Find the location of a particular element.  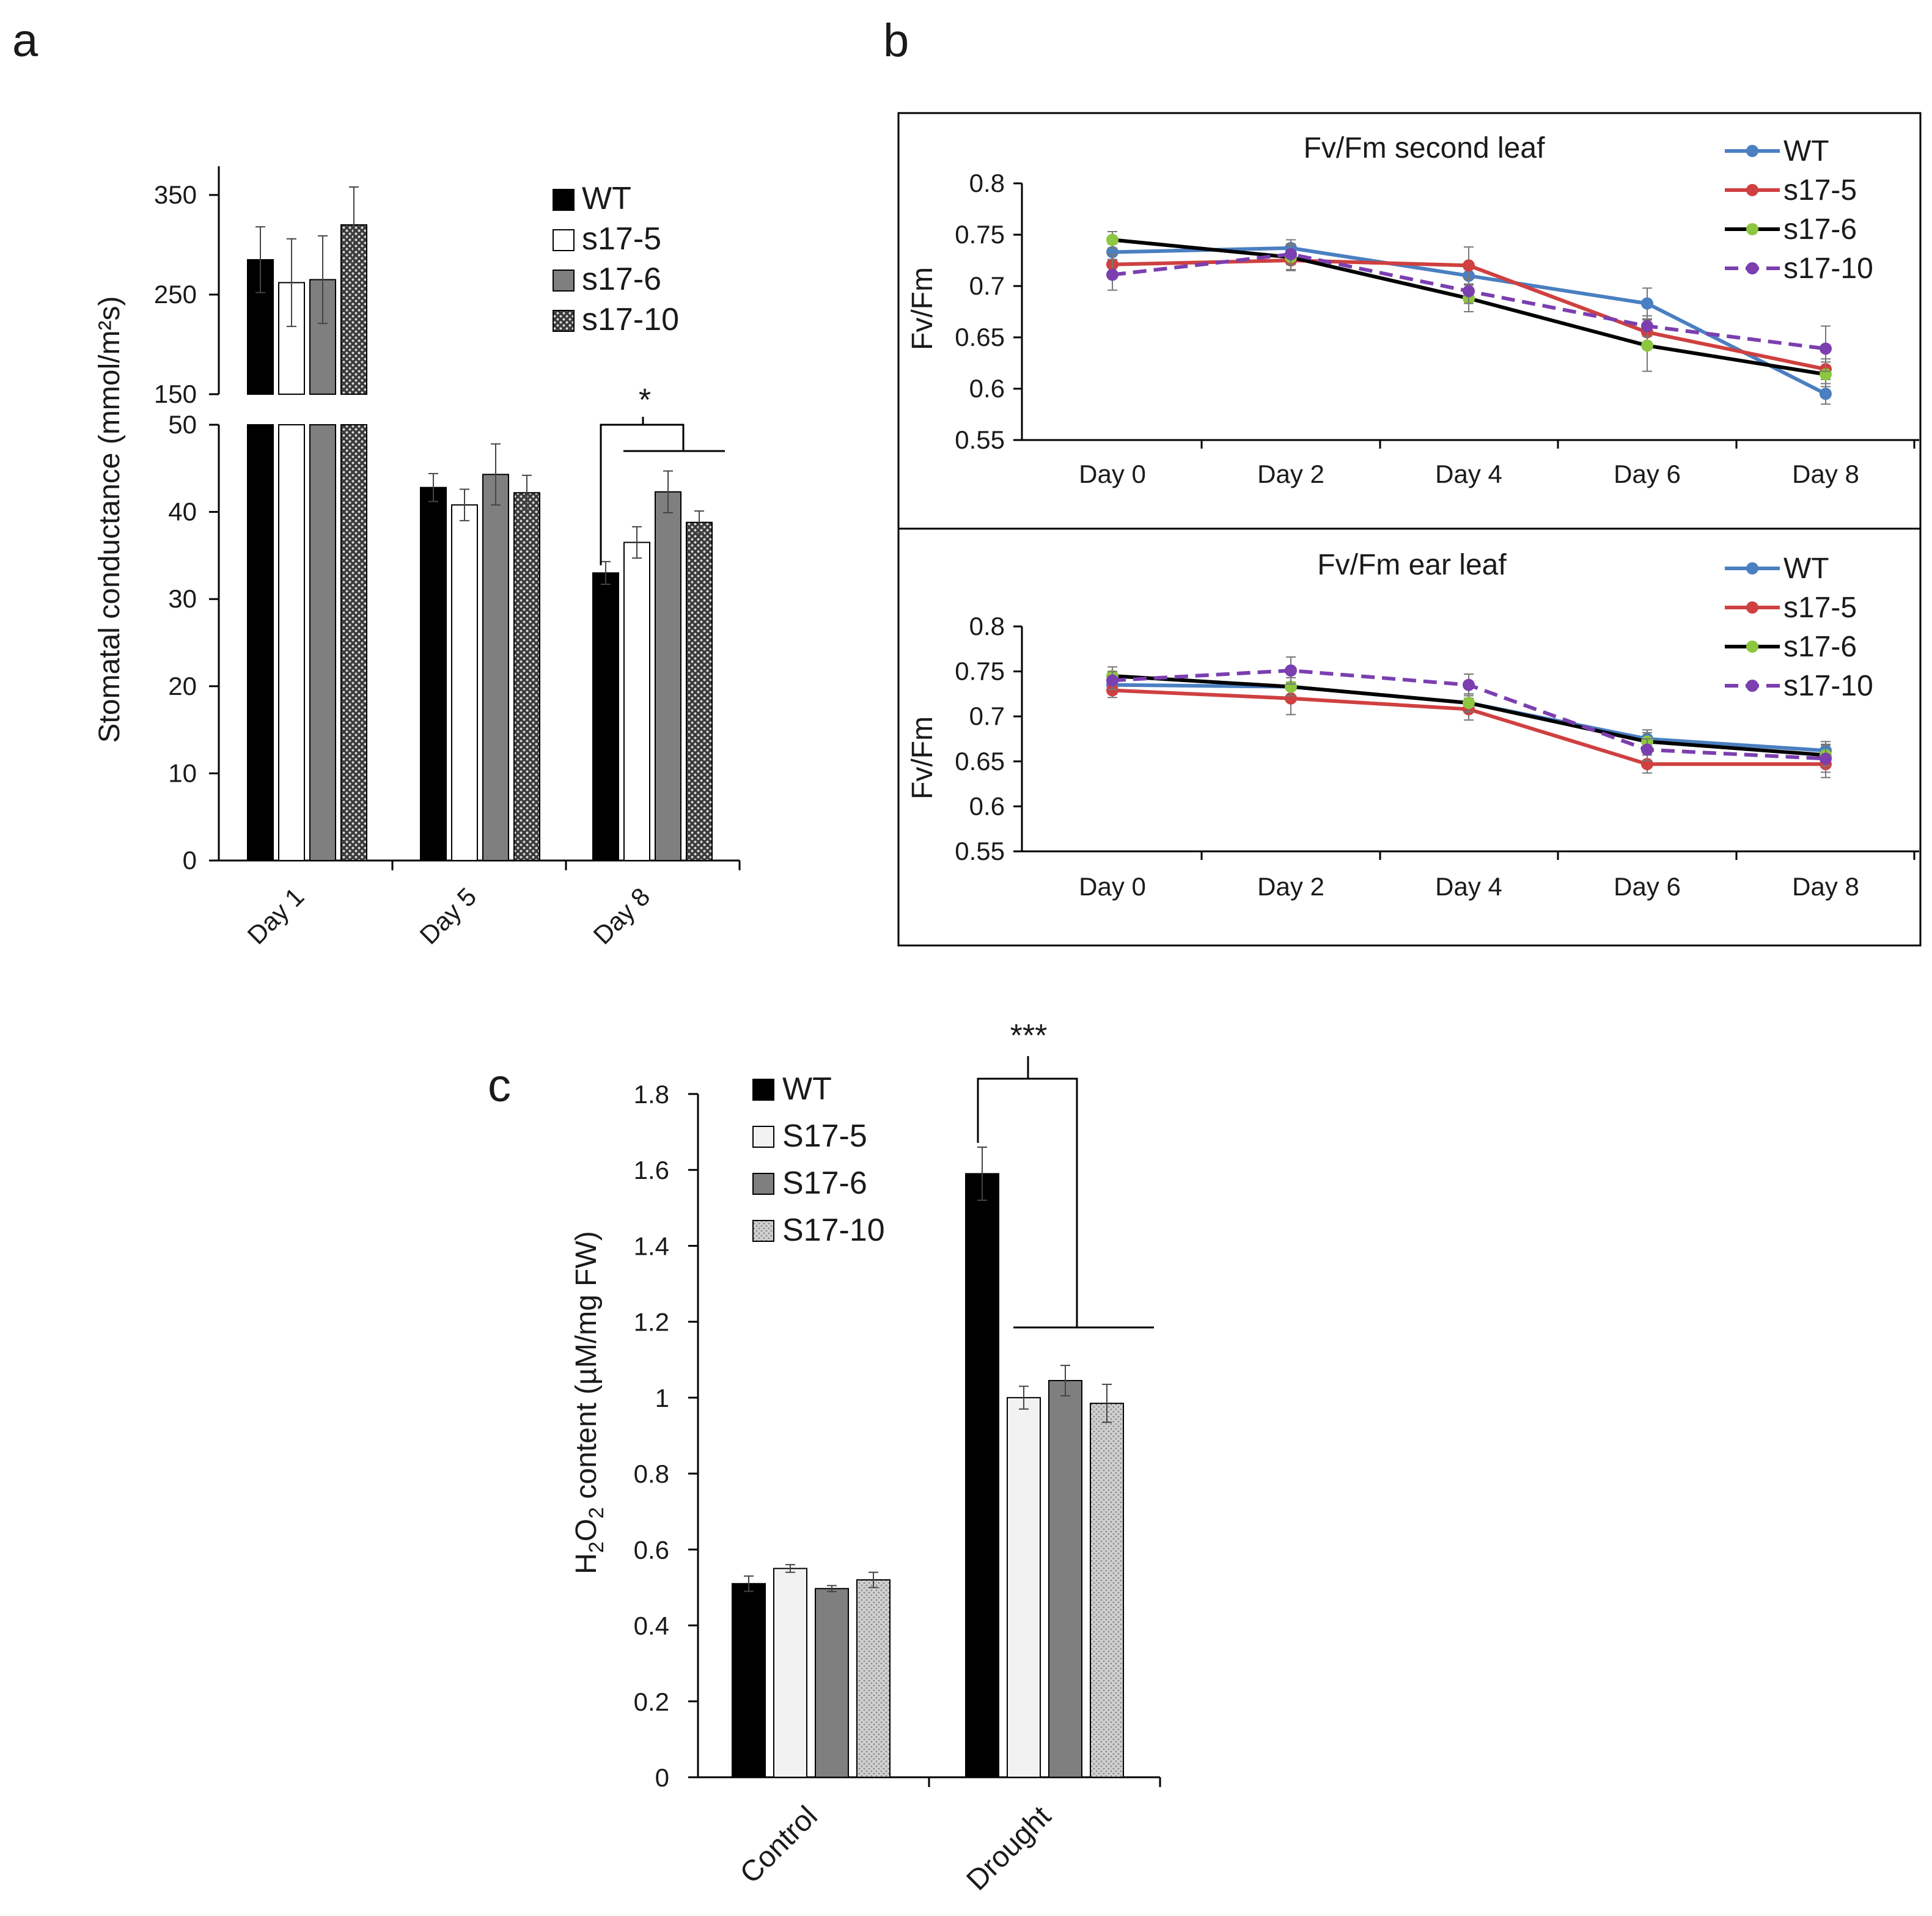

b2-y-tick-label: 0.8 is located at coordinates (987, 626).